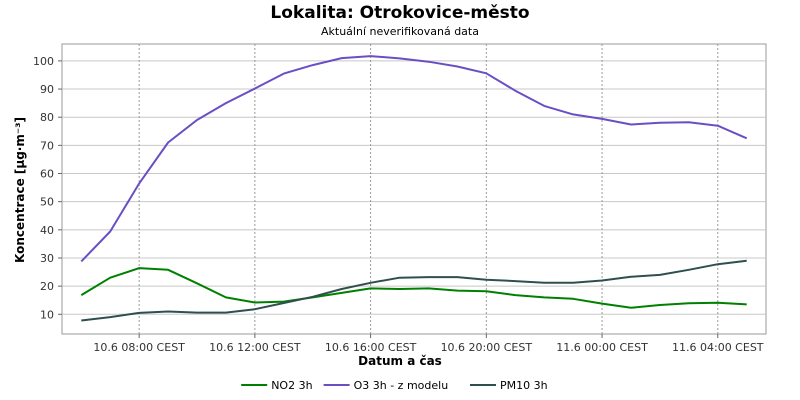  What do you see at coordinates (43, 61) in the screenshot?
I see `y-tick-label: 100` at bounding box center [43, 61].